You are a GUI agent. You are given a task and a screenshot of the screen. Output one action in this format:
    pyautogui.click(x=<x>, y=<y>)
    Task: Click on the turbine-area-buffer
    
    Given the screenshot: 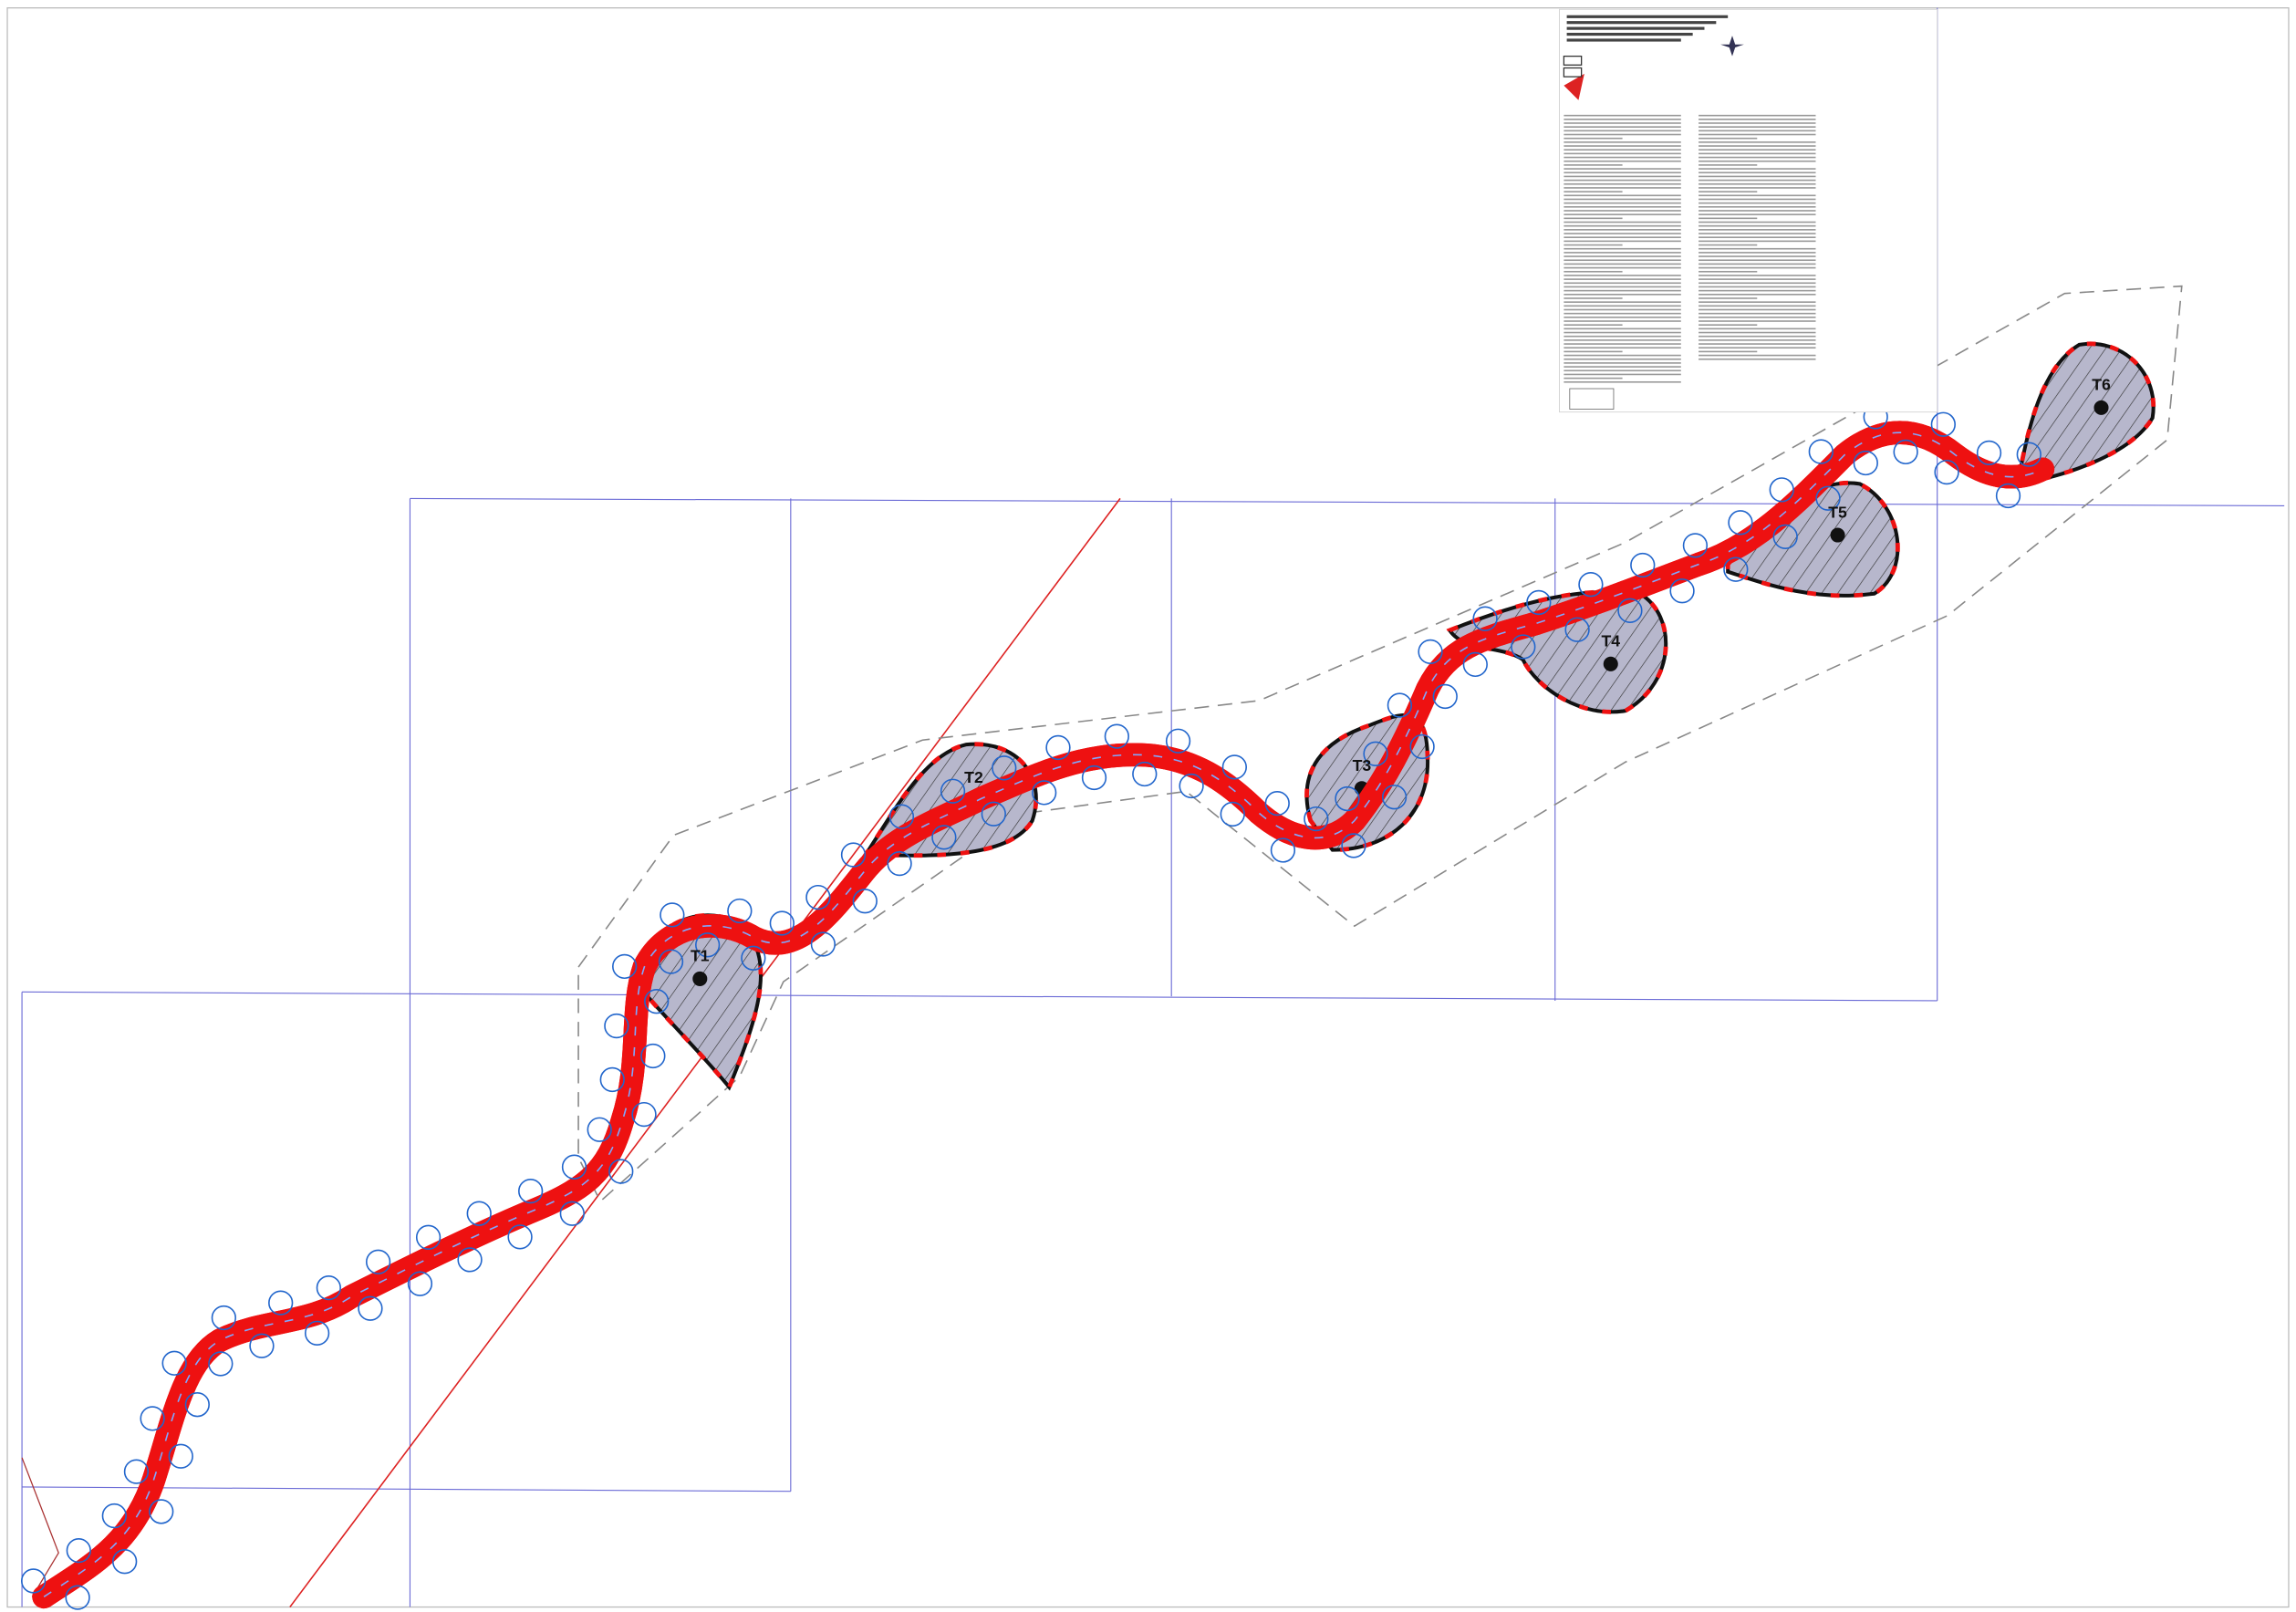 What is the action you would take?
    pyautogui.click(x=1557, y=651)
    